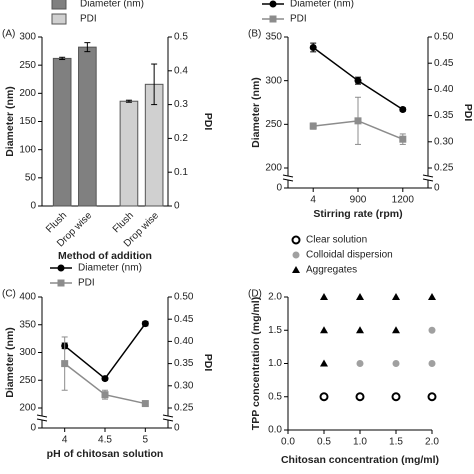 This screenshot has height=474, width=474. Describe the element at coordinates (288, 442) in the screenshot. I see `x-tick-label: 0.0` at that location.